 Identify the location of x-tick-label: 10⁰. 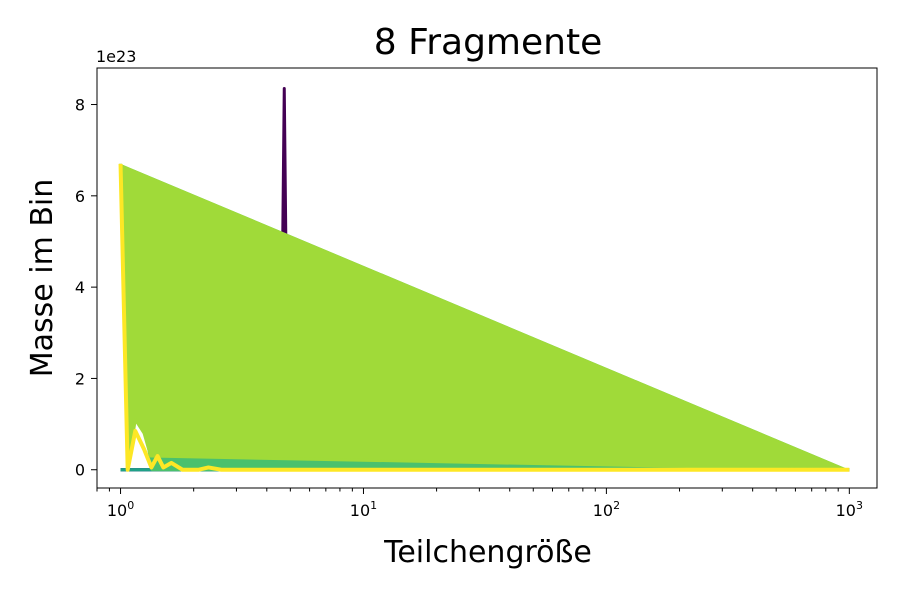
(120, 509).